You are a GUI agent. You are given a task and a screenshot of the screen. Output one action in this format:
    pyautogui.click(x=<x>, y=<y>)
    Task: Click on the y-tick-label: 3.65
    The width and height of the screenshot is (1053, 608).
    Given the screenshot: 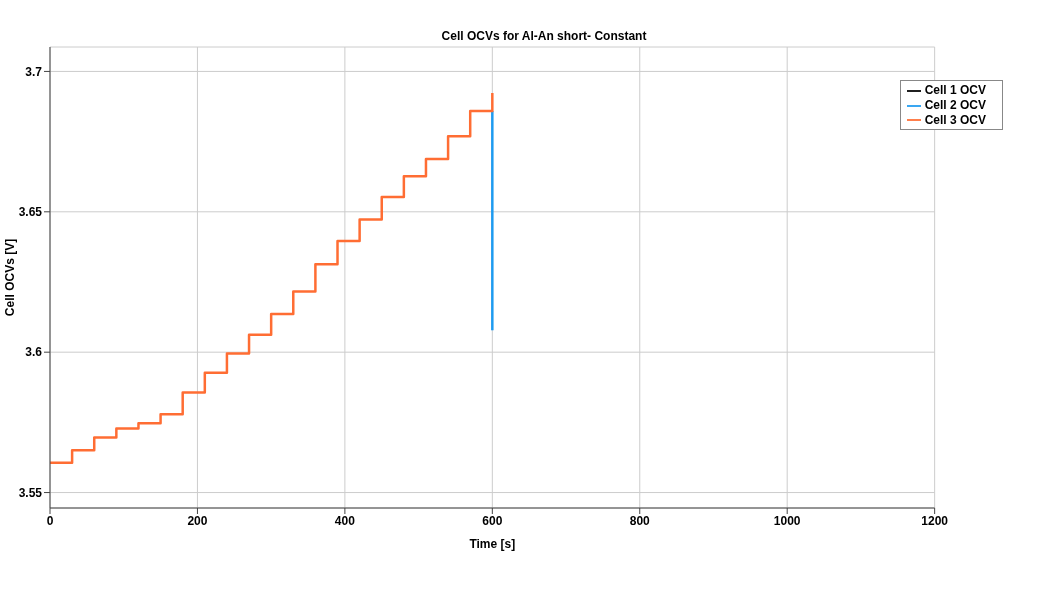 What is the action you would take?
    pyautogui.click(x=30, y=212)
    